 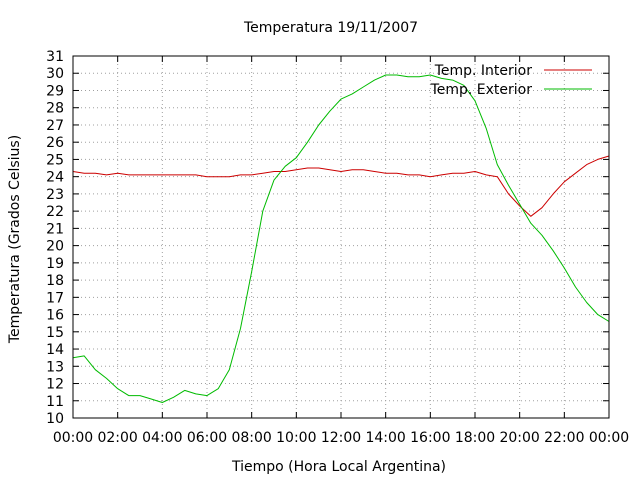 What do you see at coordinates (55, 419) in the screenshot?
I see `y-tick-label: 10` at bounding box center [55, 419].